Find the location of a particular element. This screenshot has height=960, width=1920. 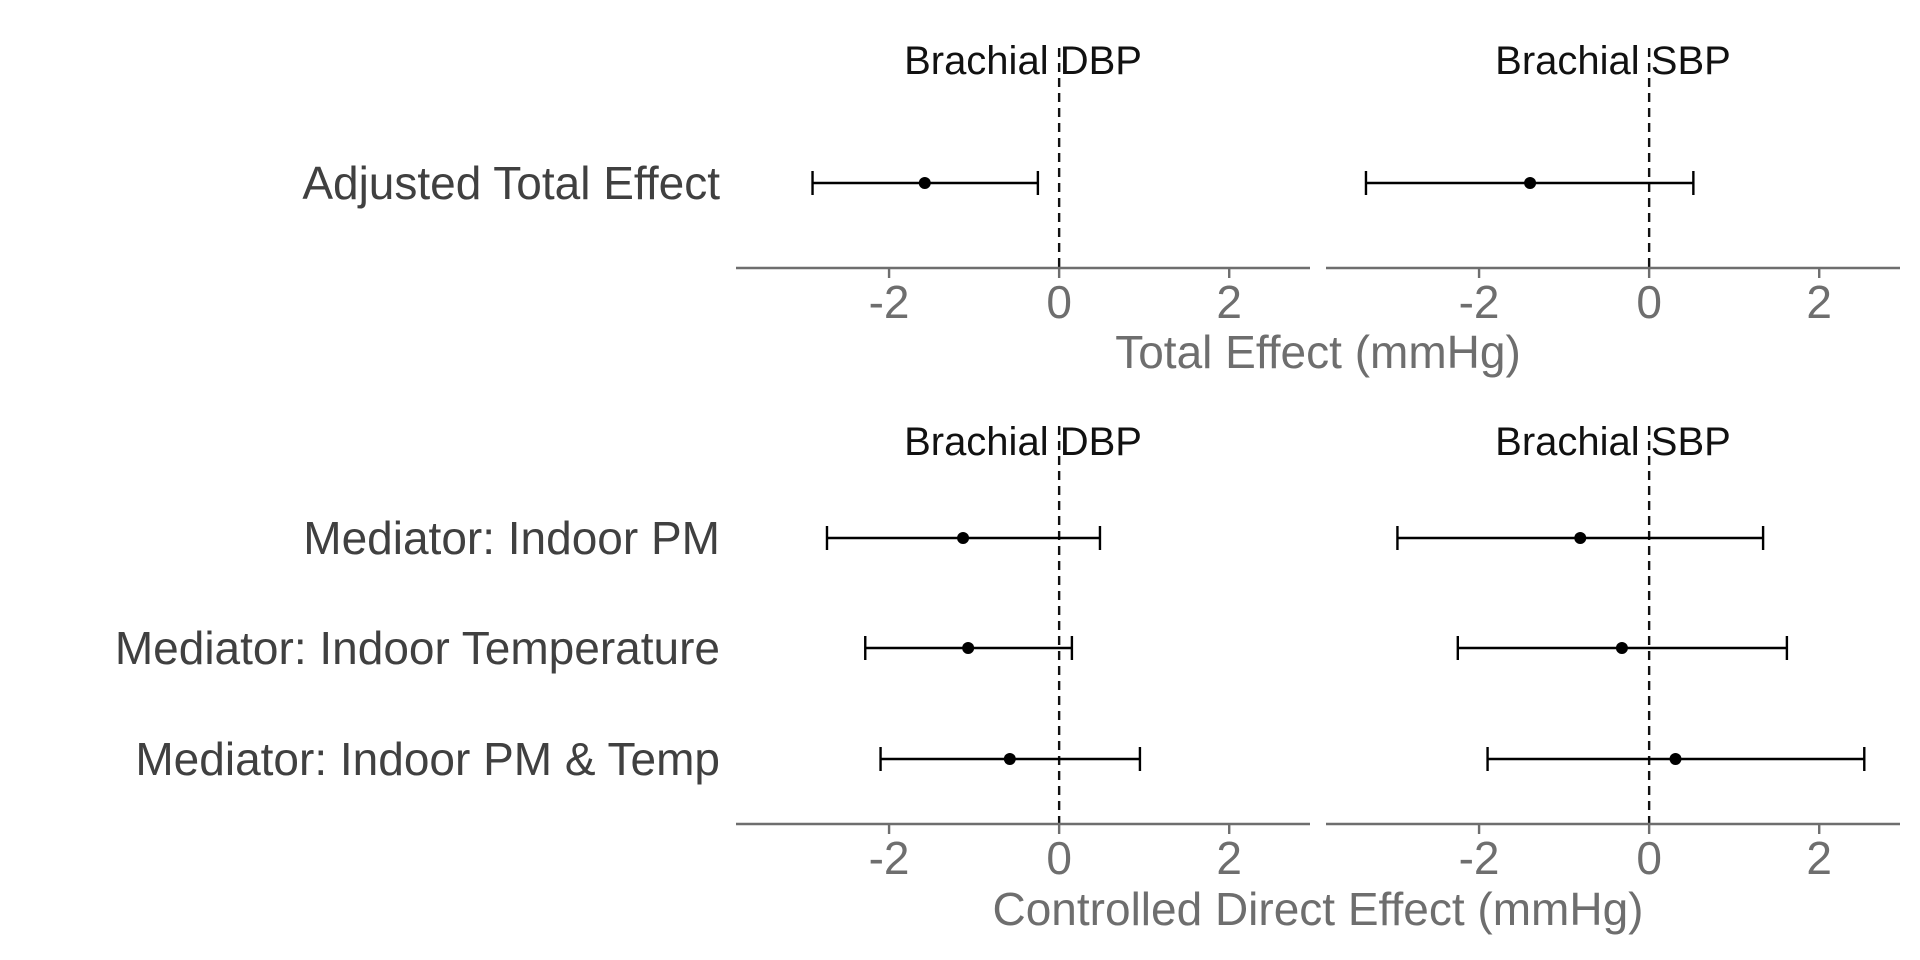

row-label: Mediator: Indoor PM & Temp is located at coordinates (427, 759).